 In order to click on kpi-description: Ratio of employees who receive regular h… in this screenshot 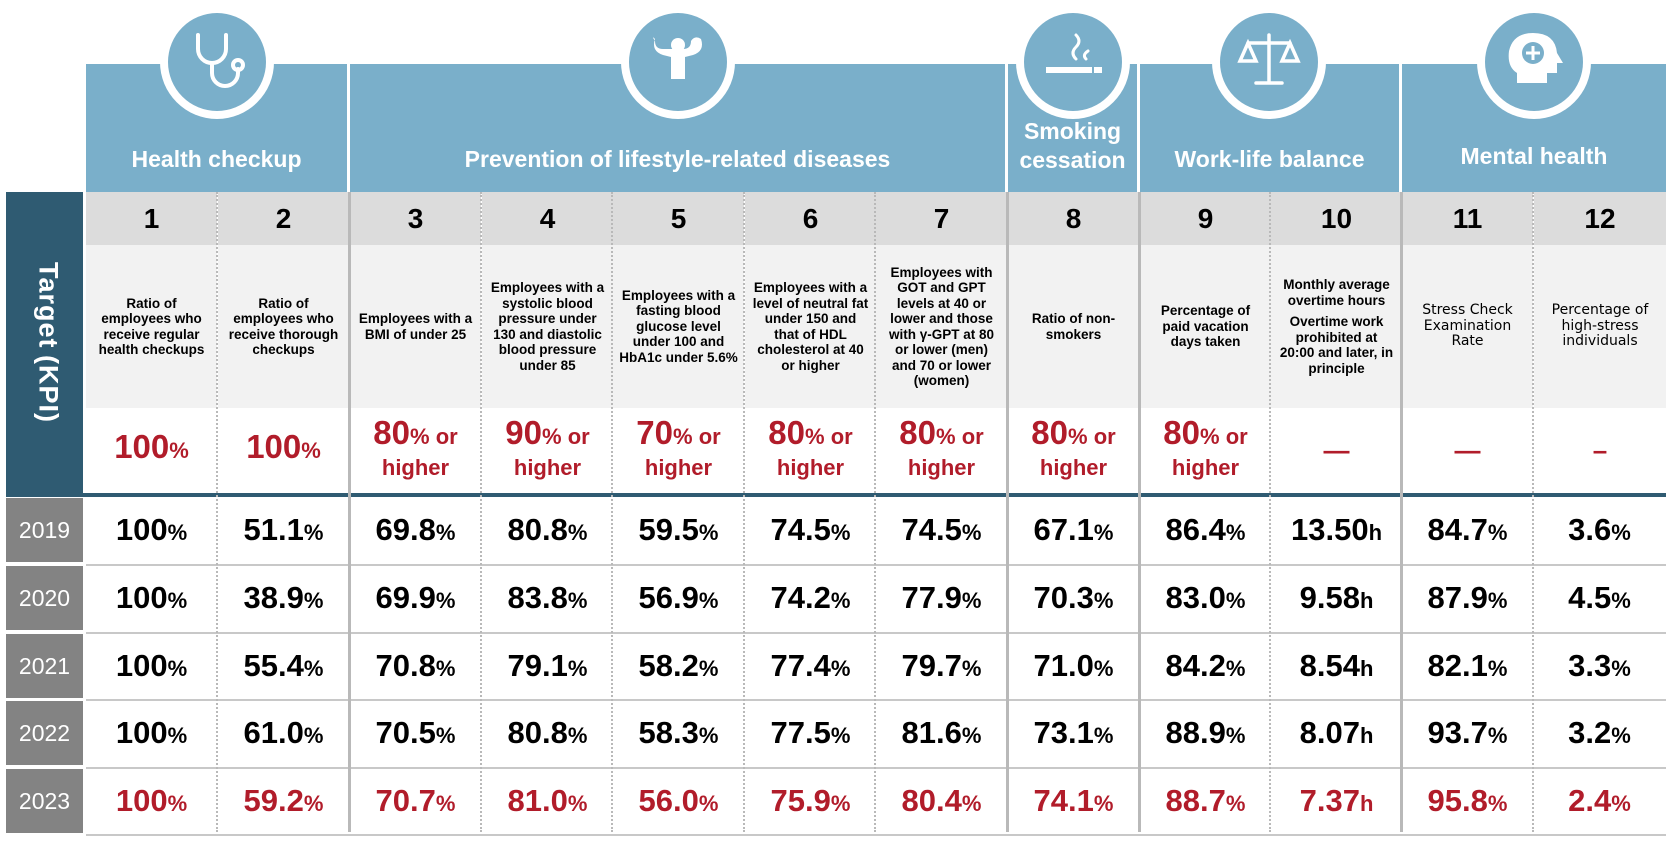, I will do `click(151, 326)`.